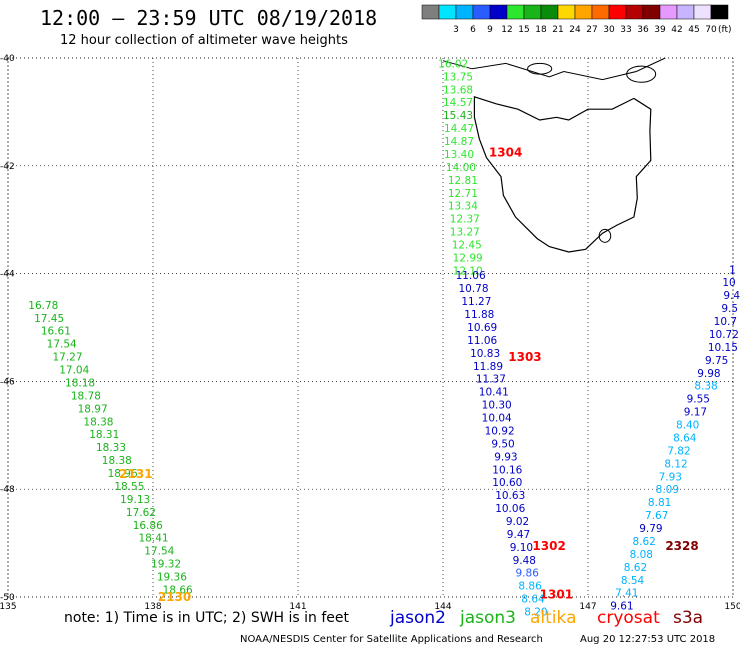 The width and height of the screenshot is (740, 650). I want to click on wave-height-label: 9.75, so click(716, 361).